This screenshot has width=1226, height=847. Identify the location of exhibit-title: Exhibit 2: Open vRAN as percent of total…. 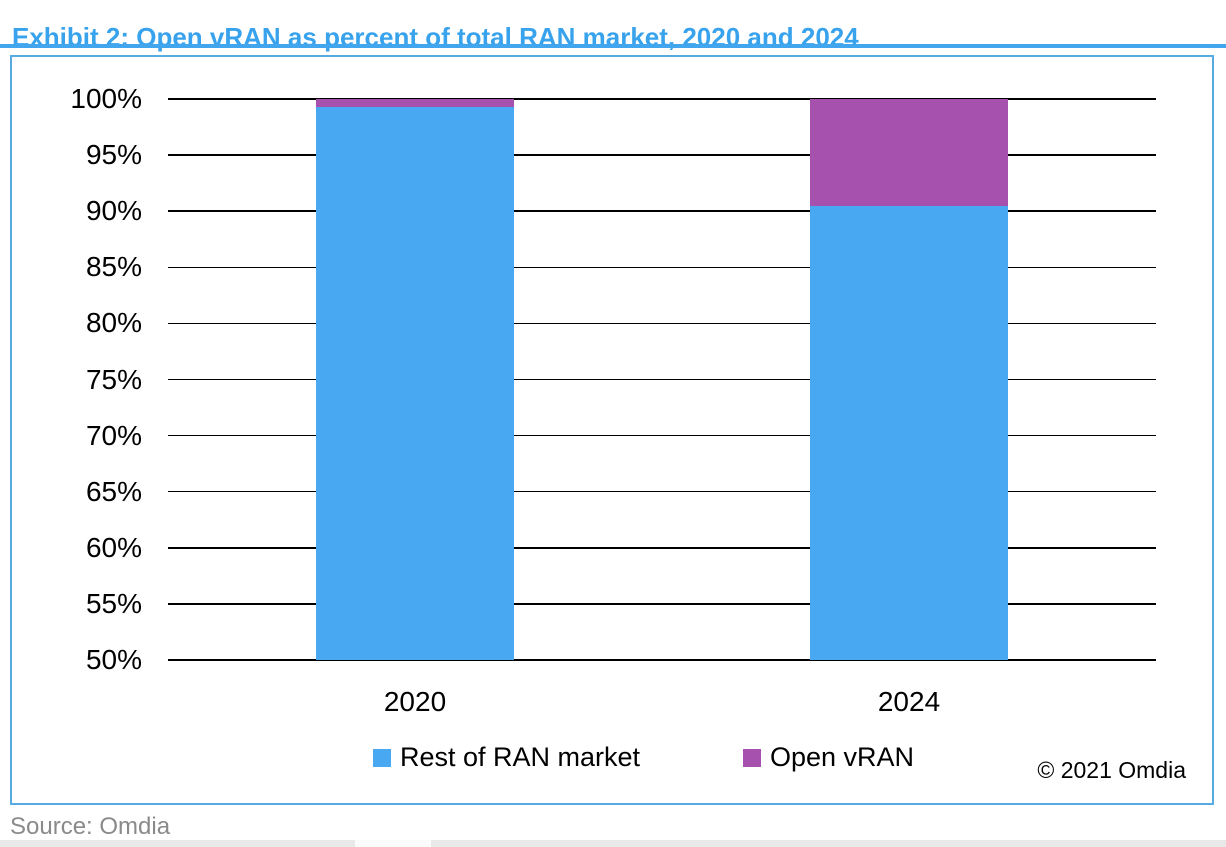
(435, 37).